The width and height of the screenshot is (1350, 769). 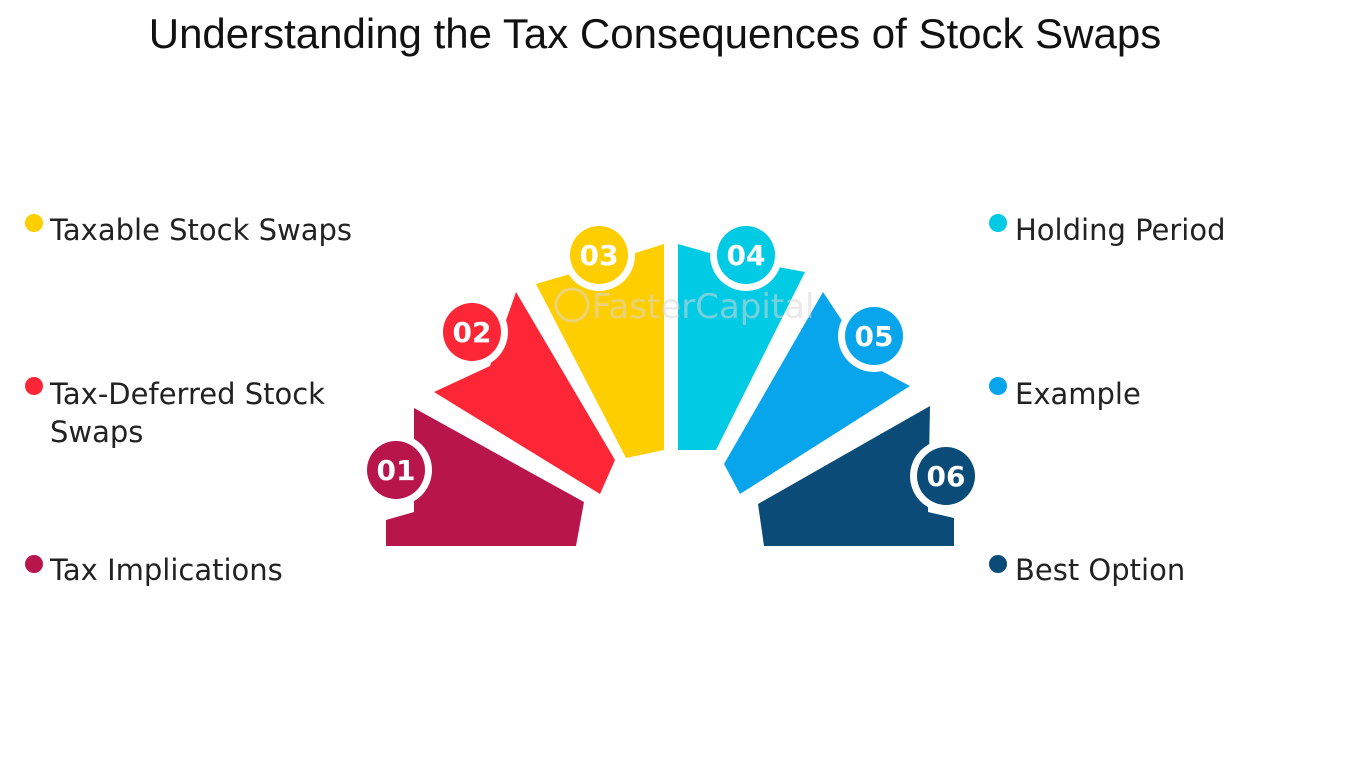 I want to click on watermark-text: FasterCapital, so click(x=703, y=307).